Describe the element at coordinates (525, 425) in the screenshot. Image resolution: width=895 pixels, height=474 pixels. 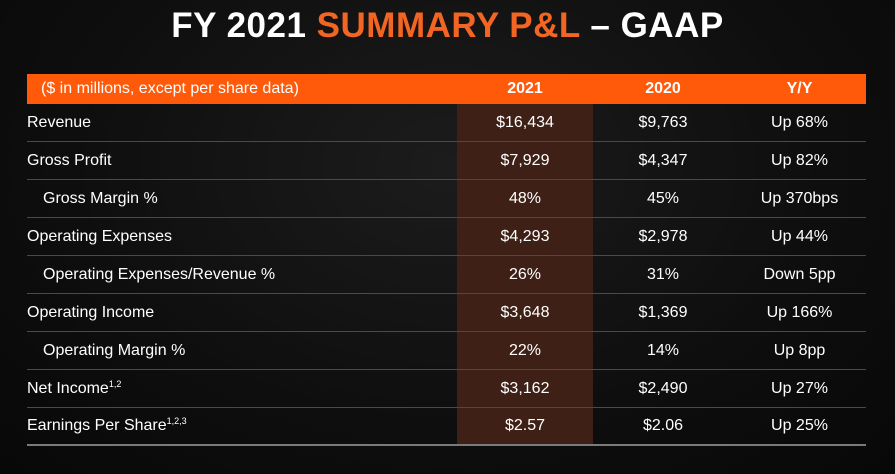
I see `value-2021: $2.57` at that location.